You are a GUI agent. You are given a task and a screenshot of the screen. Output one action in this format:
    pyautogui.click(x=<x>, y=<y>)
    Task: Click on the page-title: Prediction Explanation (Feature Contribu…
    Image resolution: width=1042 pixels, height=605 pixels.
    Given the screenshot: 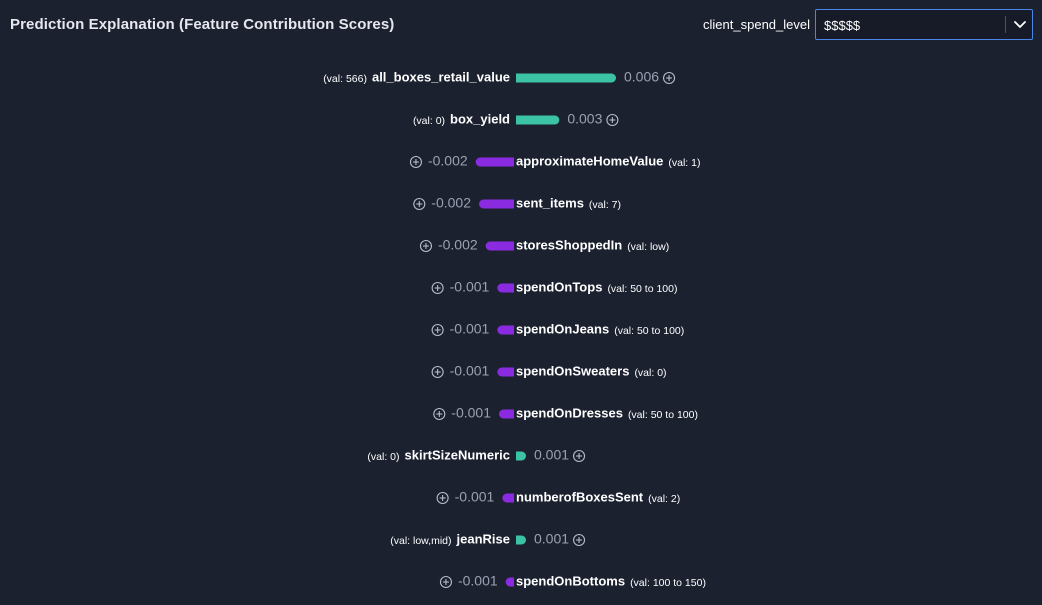 What is the action you would take?
    pyautogui.click(x=202, y=24)
    